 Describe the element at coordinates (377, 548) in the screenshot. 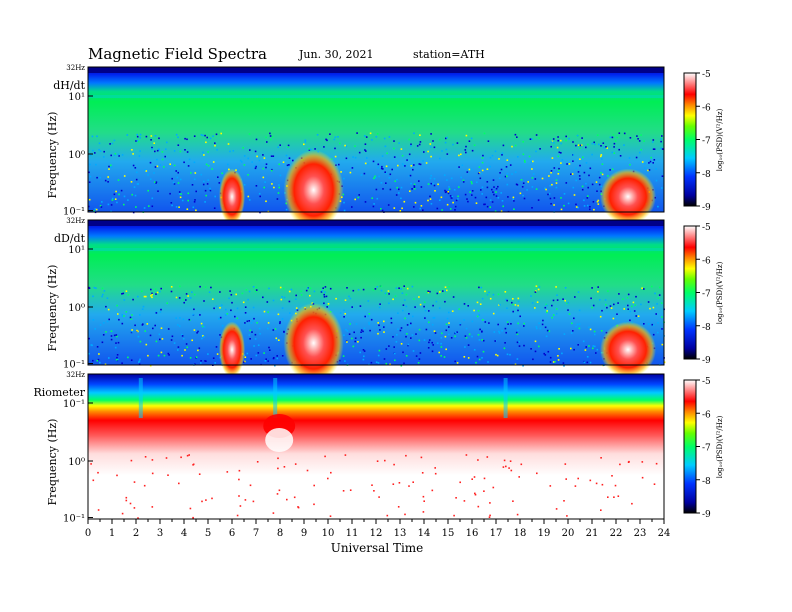

I see `x-axis-label: Universal Time` at that location.